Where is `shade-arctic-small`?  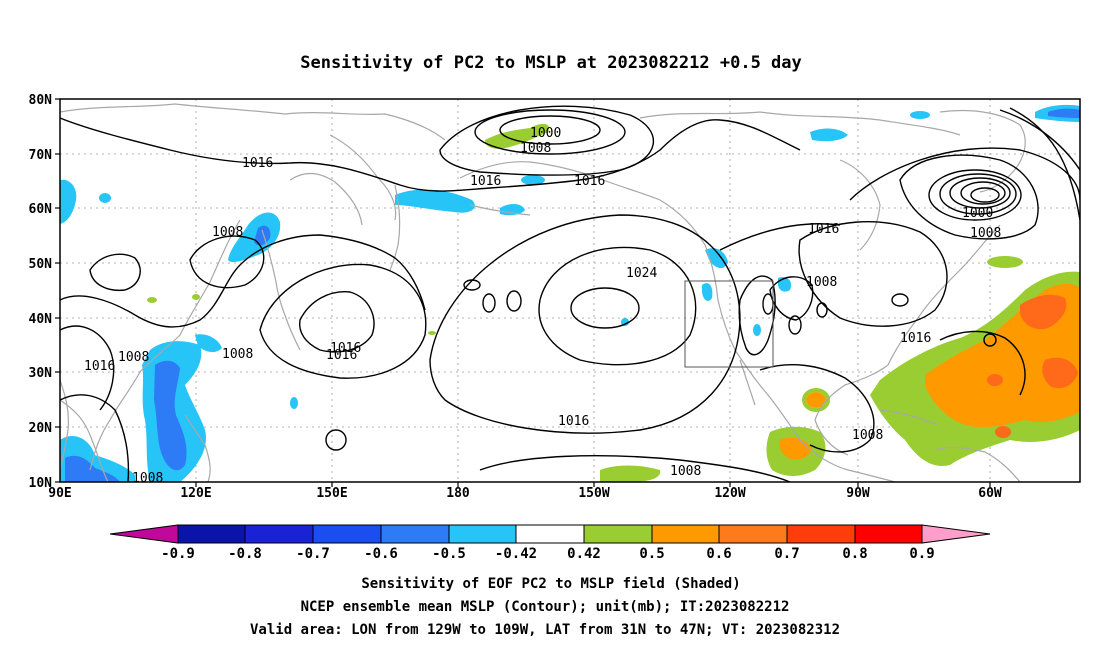
shade-arctic-small is located at coordinates (920, 115).